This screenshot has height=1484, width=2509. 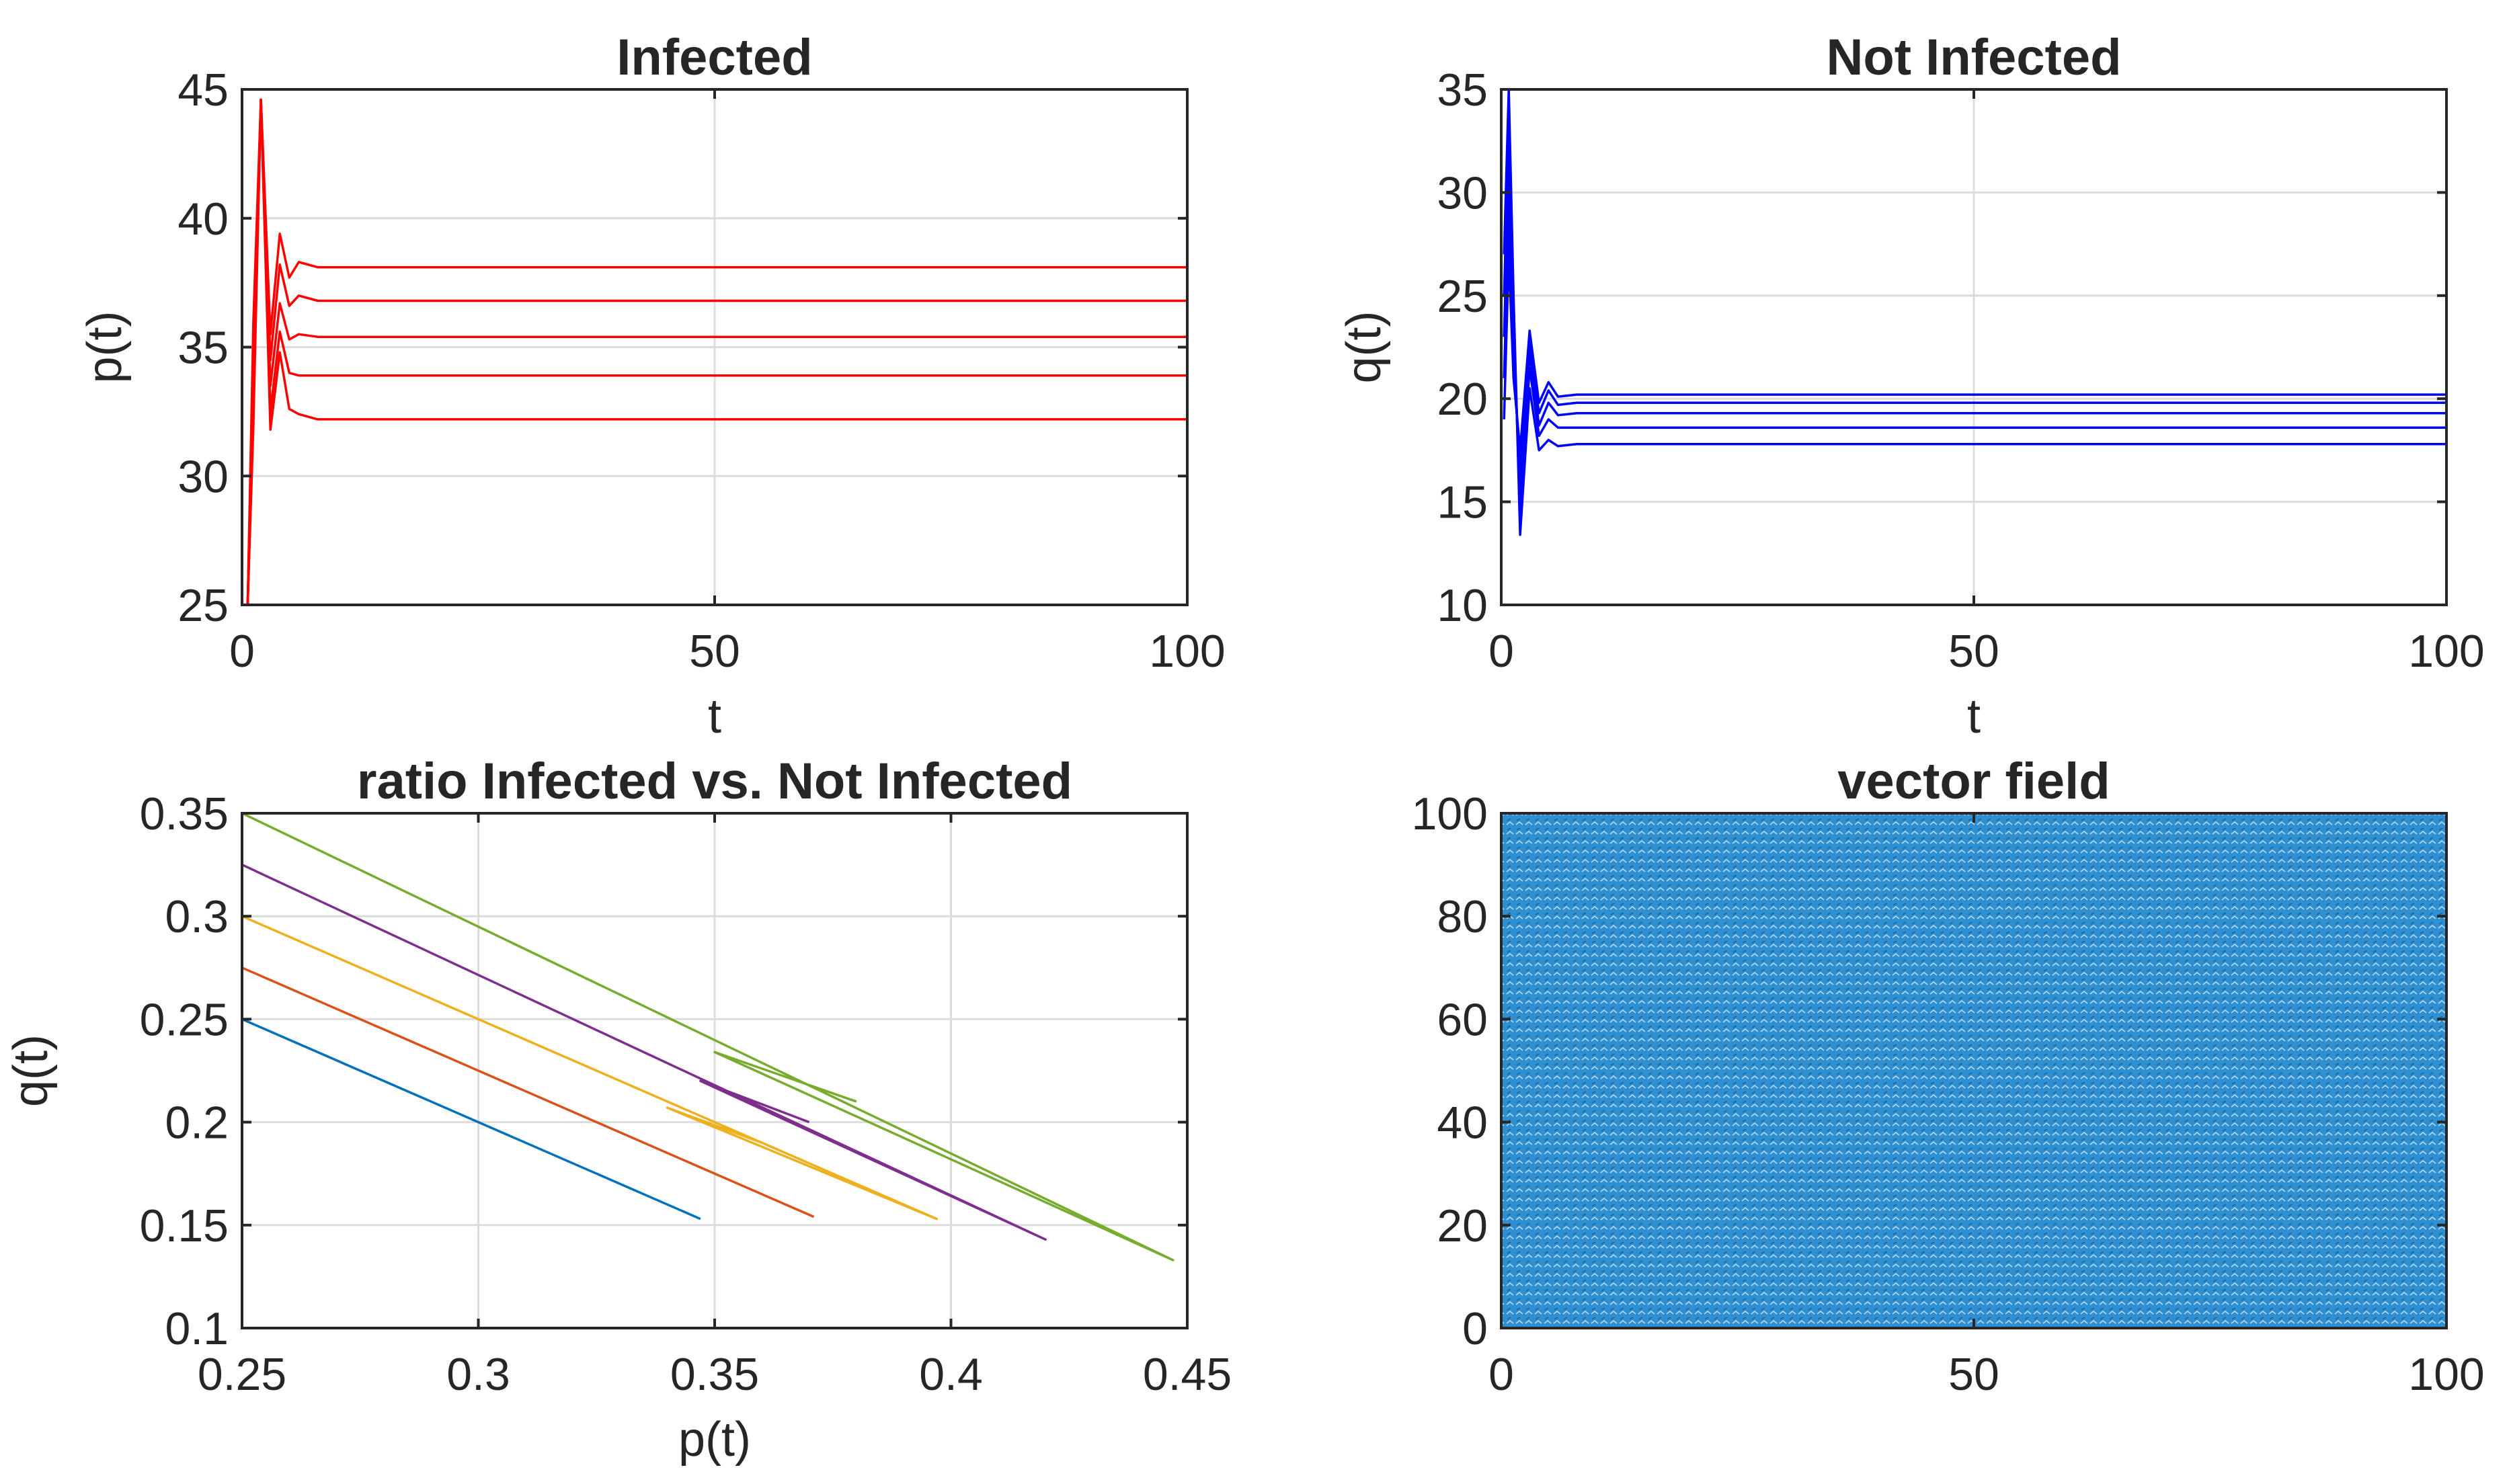 I want to click on y-tick-label: 15, so click(x=1462, y=502).